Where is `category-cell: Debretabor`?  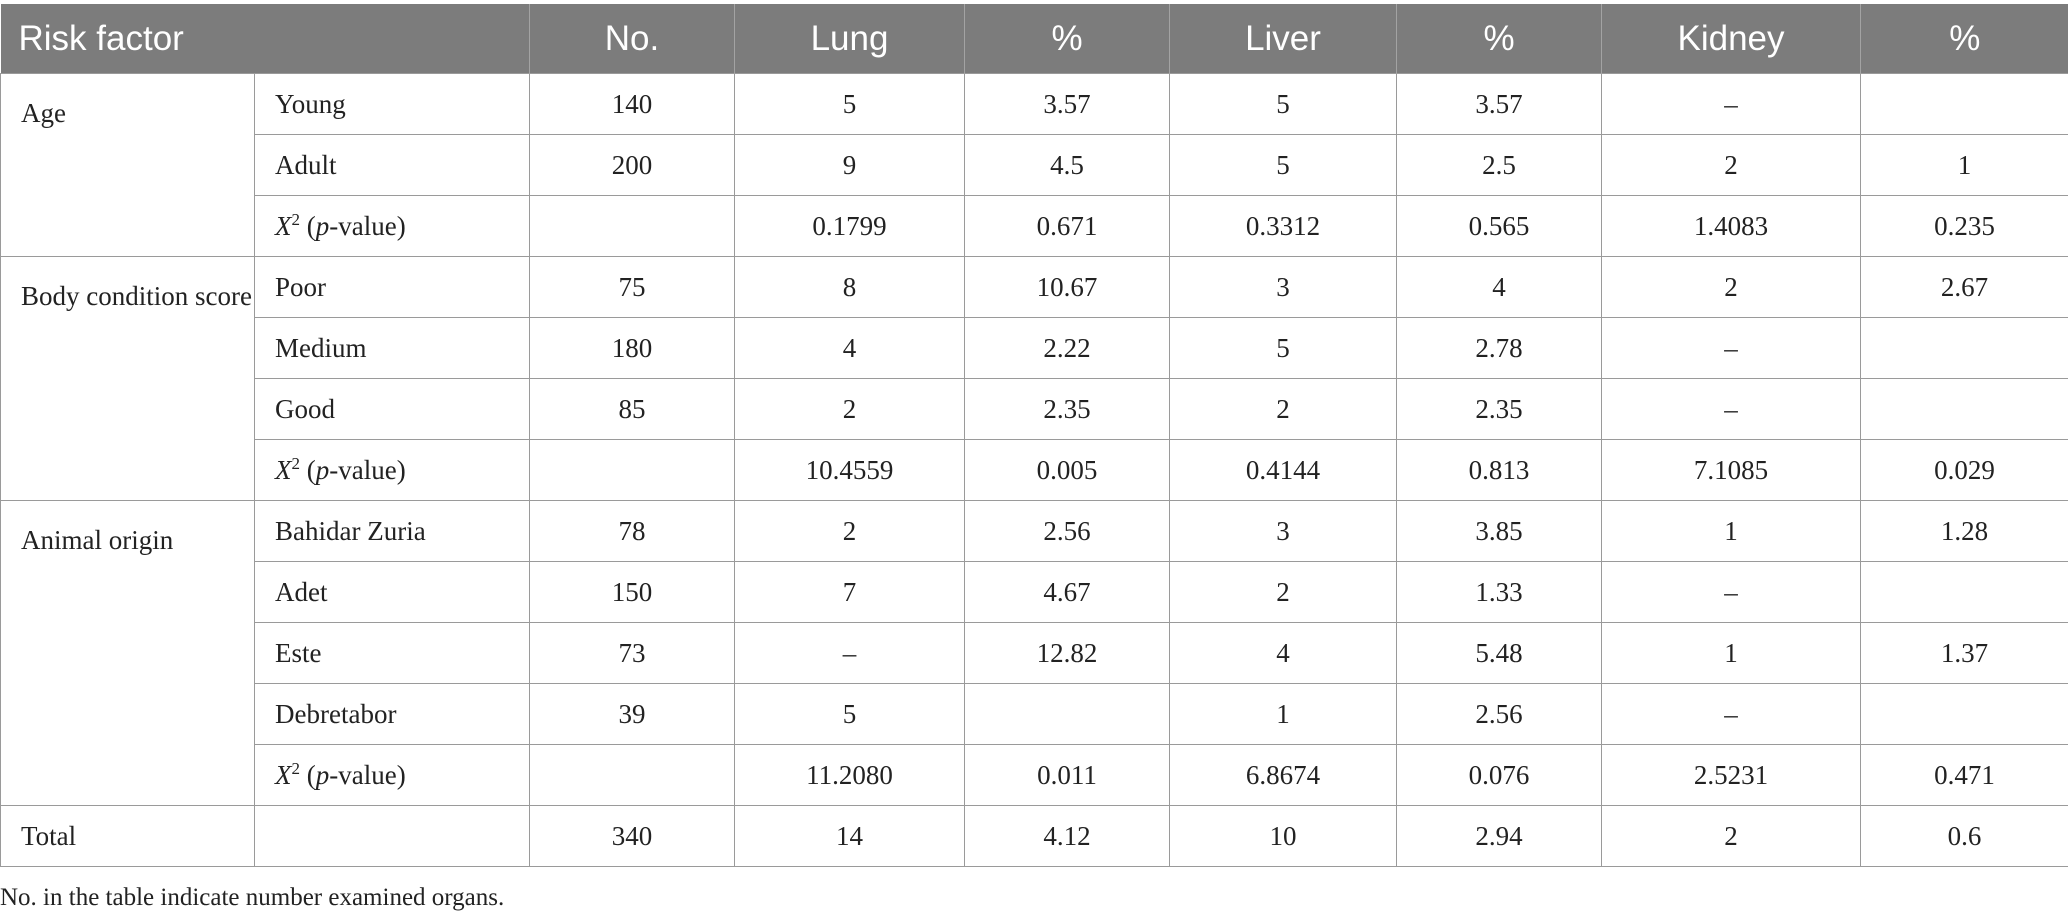 category-cell: Debretabor is located at coordinates (392, 714).